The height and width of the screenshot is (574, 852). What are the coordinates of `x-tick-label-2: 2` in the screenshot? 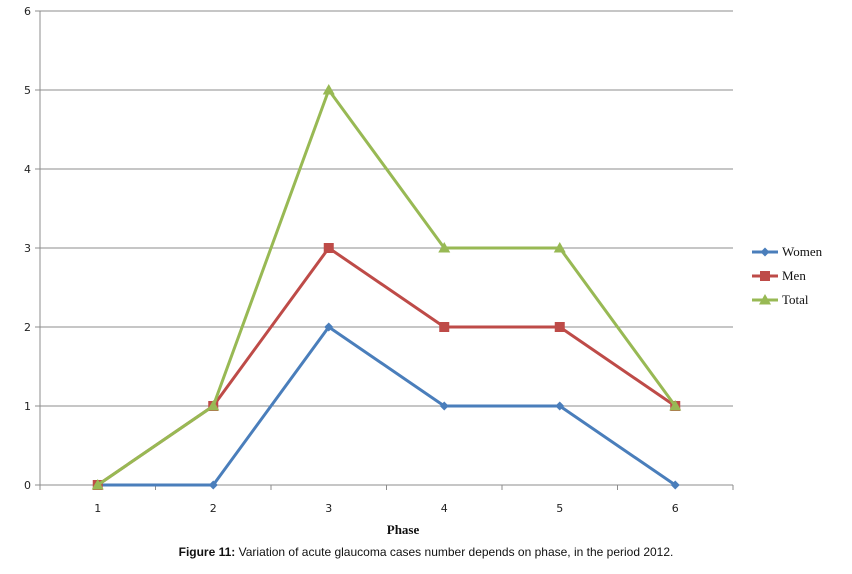 It's located at (213, 508).